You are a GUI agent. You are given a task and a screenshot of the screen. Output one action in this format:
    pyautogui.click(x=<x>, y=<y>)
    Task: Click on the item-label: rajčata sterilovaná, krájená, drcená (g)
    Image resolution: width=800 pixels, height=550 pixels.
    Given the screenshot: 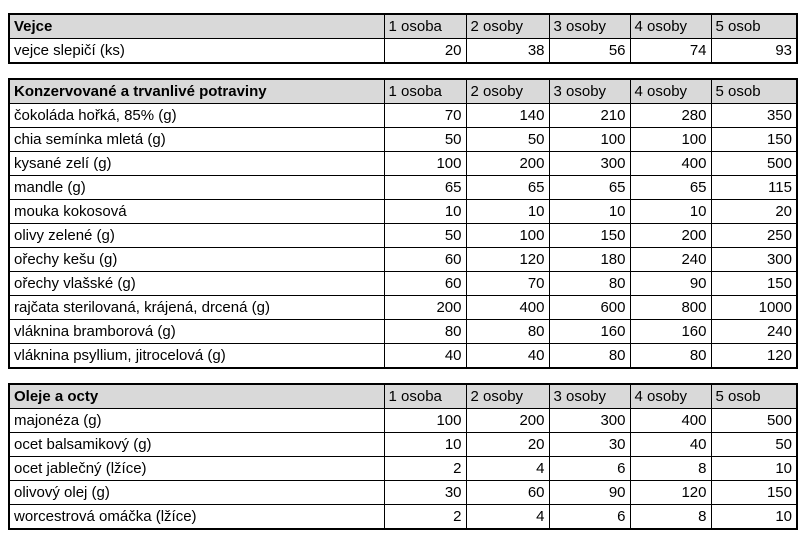 What is the action you would take?
    pyautogui.click(x=196, y=307)
    